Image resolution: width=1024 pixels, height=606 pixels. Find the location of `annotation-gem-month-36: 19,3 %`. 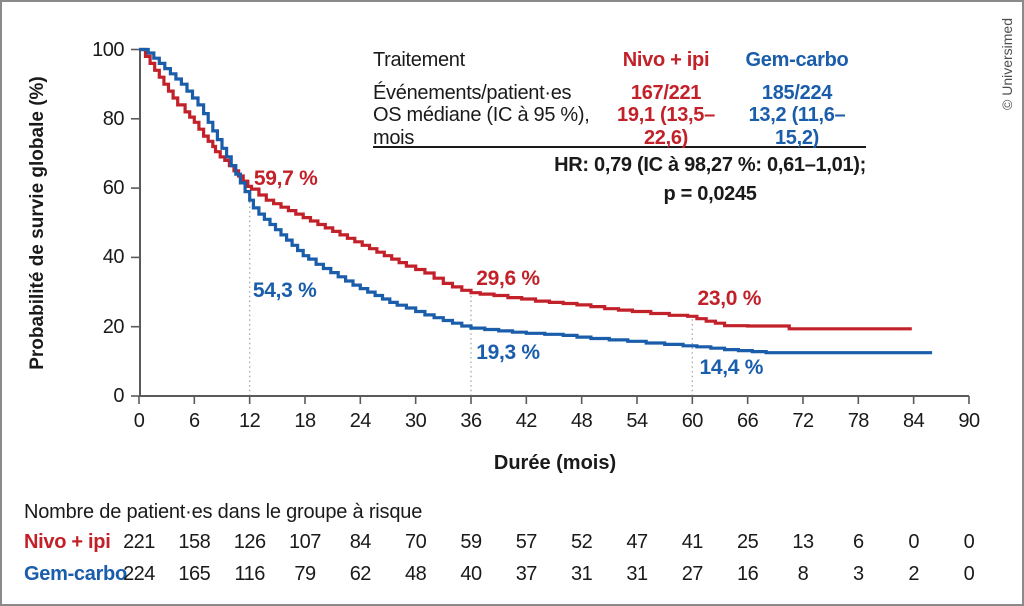

annotation-gem-month-36: 19,3 % is located at coordinates (508, 353).